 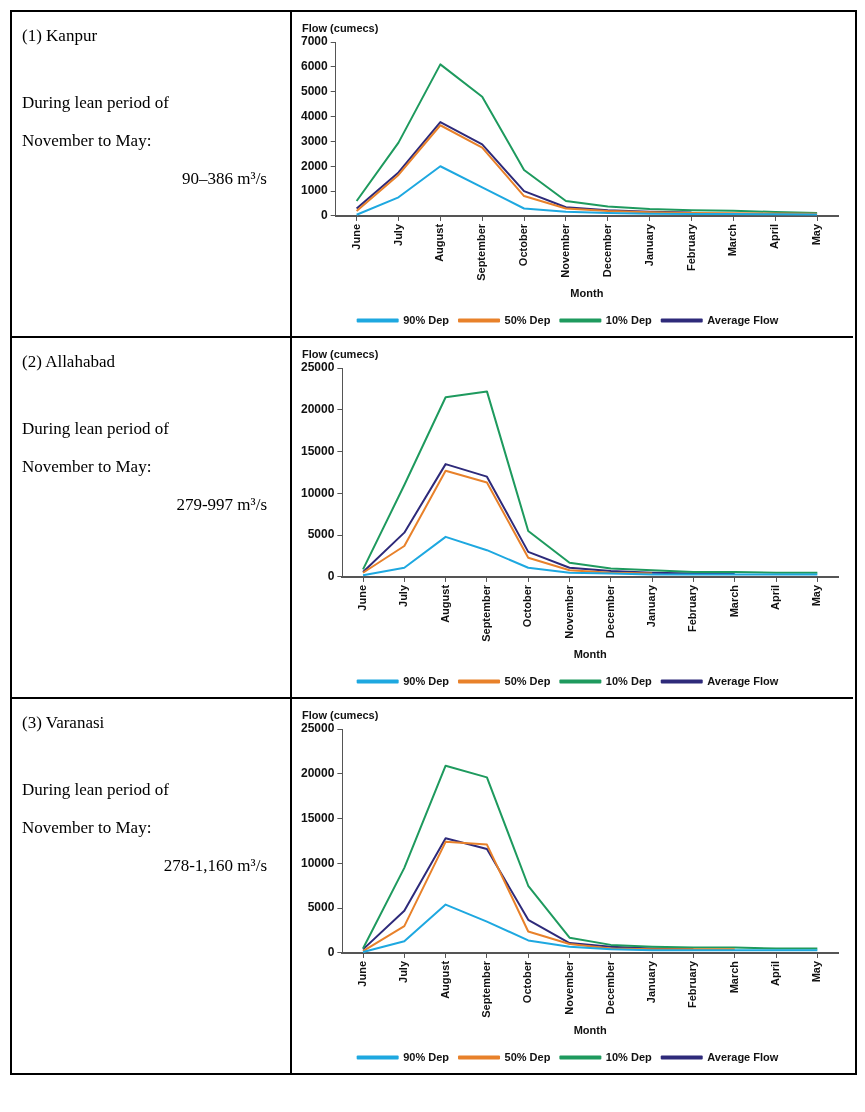 What do you see at coordinates (314, 41) in the screenshot?
I see `y-tick-label: 7000` at bounding box center [314, 41].